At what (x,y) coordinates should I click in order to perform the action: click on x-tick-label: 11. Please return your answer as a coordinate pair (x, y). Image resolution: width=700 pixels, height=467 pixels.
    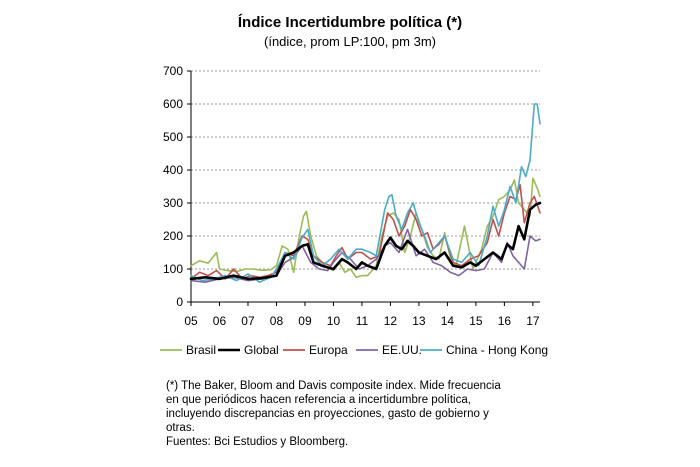
    Looking at the image, I should click on (362, 321).